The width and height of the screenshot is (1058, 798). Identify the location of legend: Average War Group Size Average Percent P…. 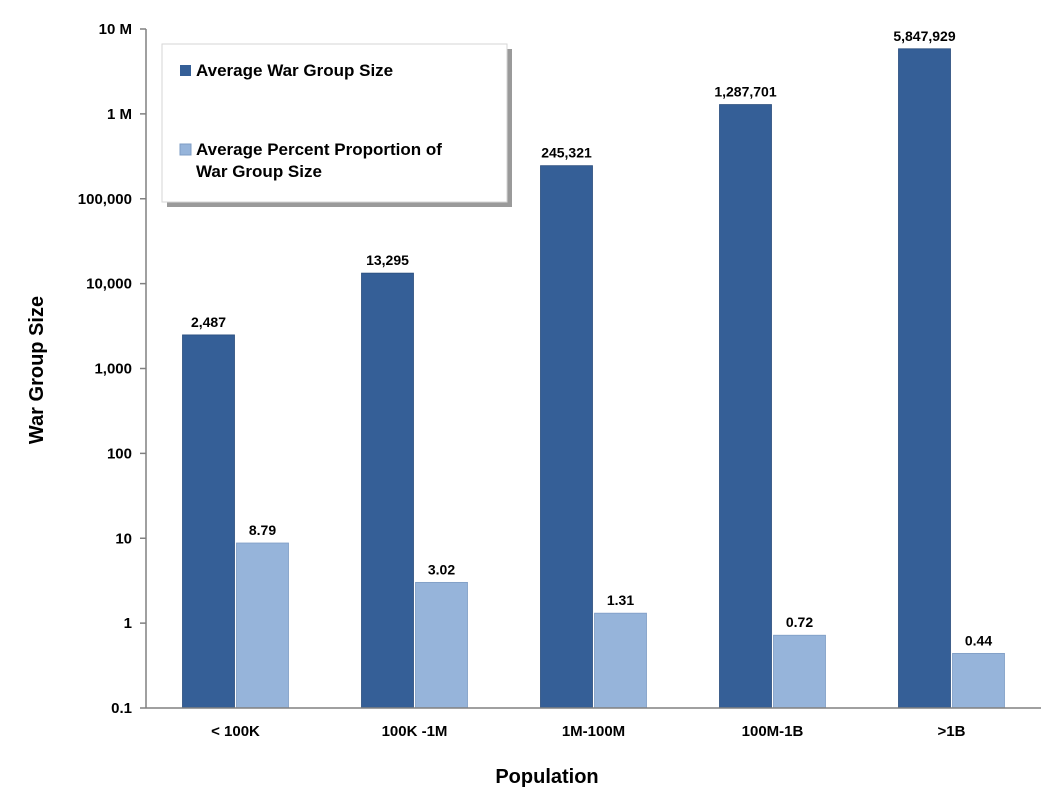
(336, 125).